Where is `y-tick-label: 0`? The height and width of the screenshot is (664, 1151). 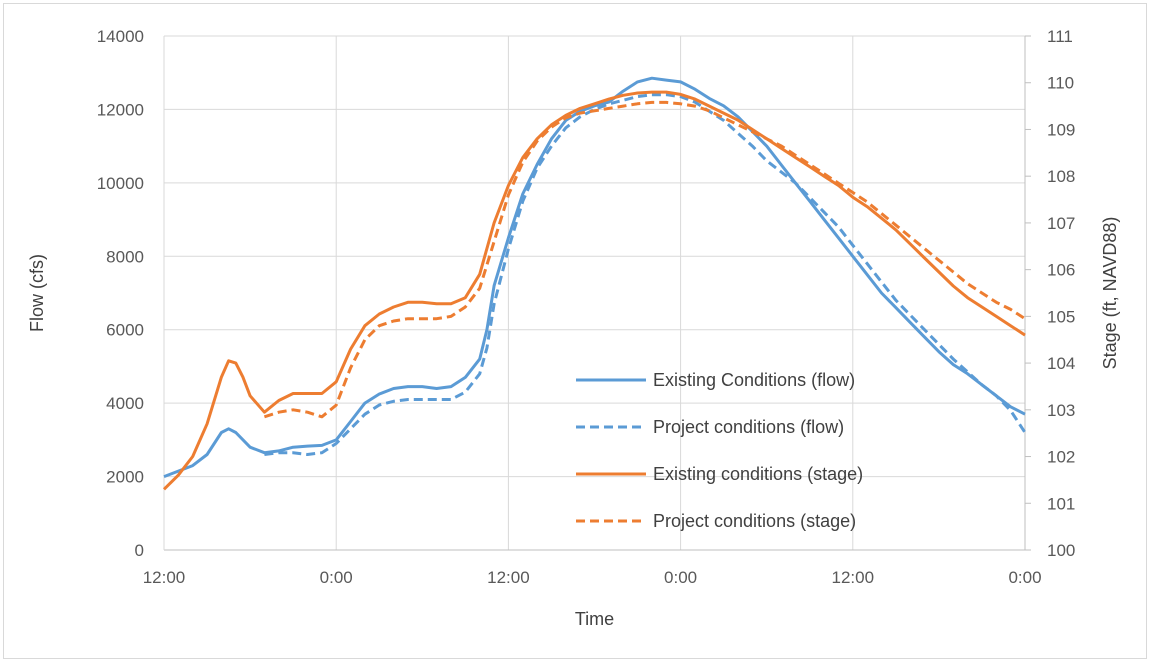
y-tick-label: 0 is located at coordinates (139, 550).